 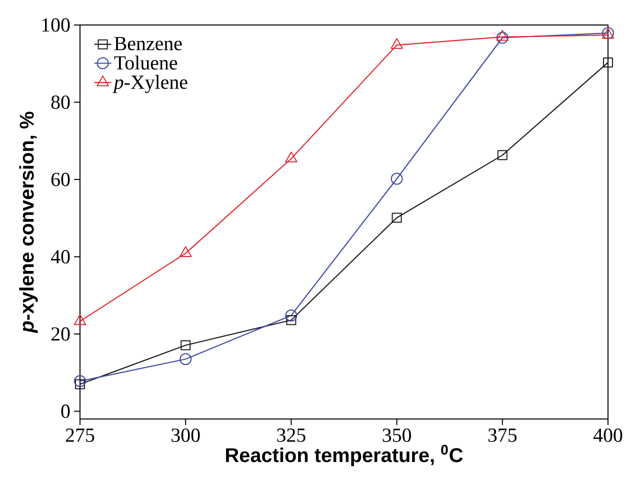 What do you see at coordinates (146, 63) in the screenshot?
I see `legend-label: Toluene` at bounding box center [146, 63].